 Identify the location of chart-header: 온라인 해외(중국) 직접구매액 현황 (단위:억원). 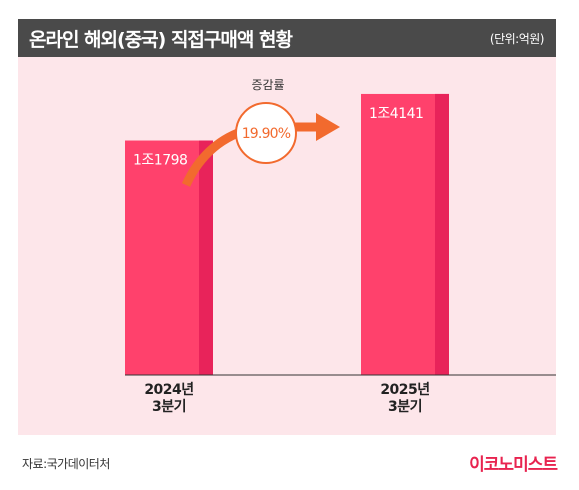
(287, 38).